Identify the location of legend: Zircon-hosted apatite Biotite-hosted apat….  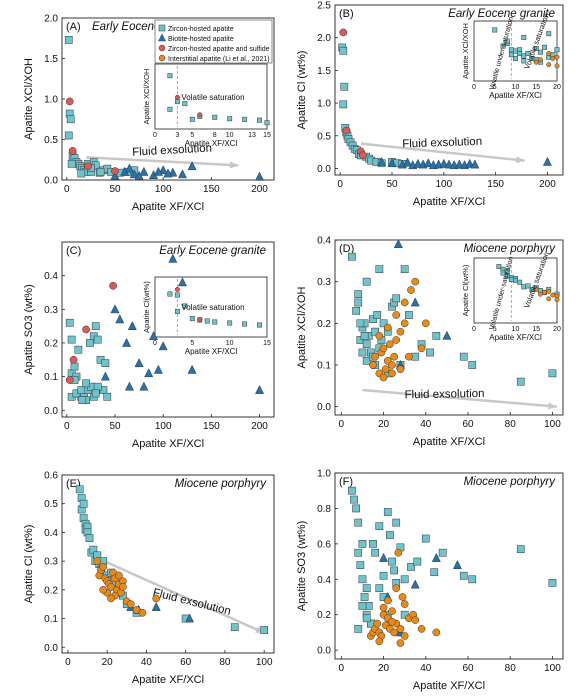
(213, 41).